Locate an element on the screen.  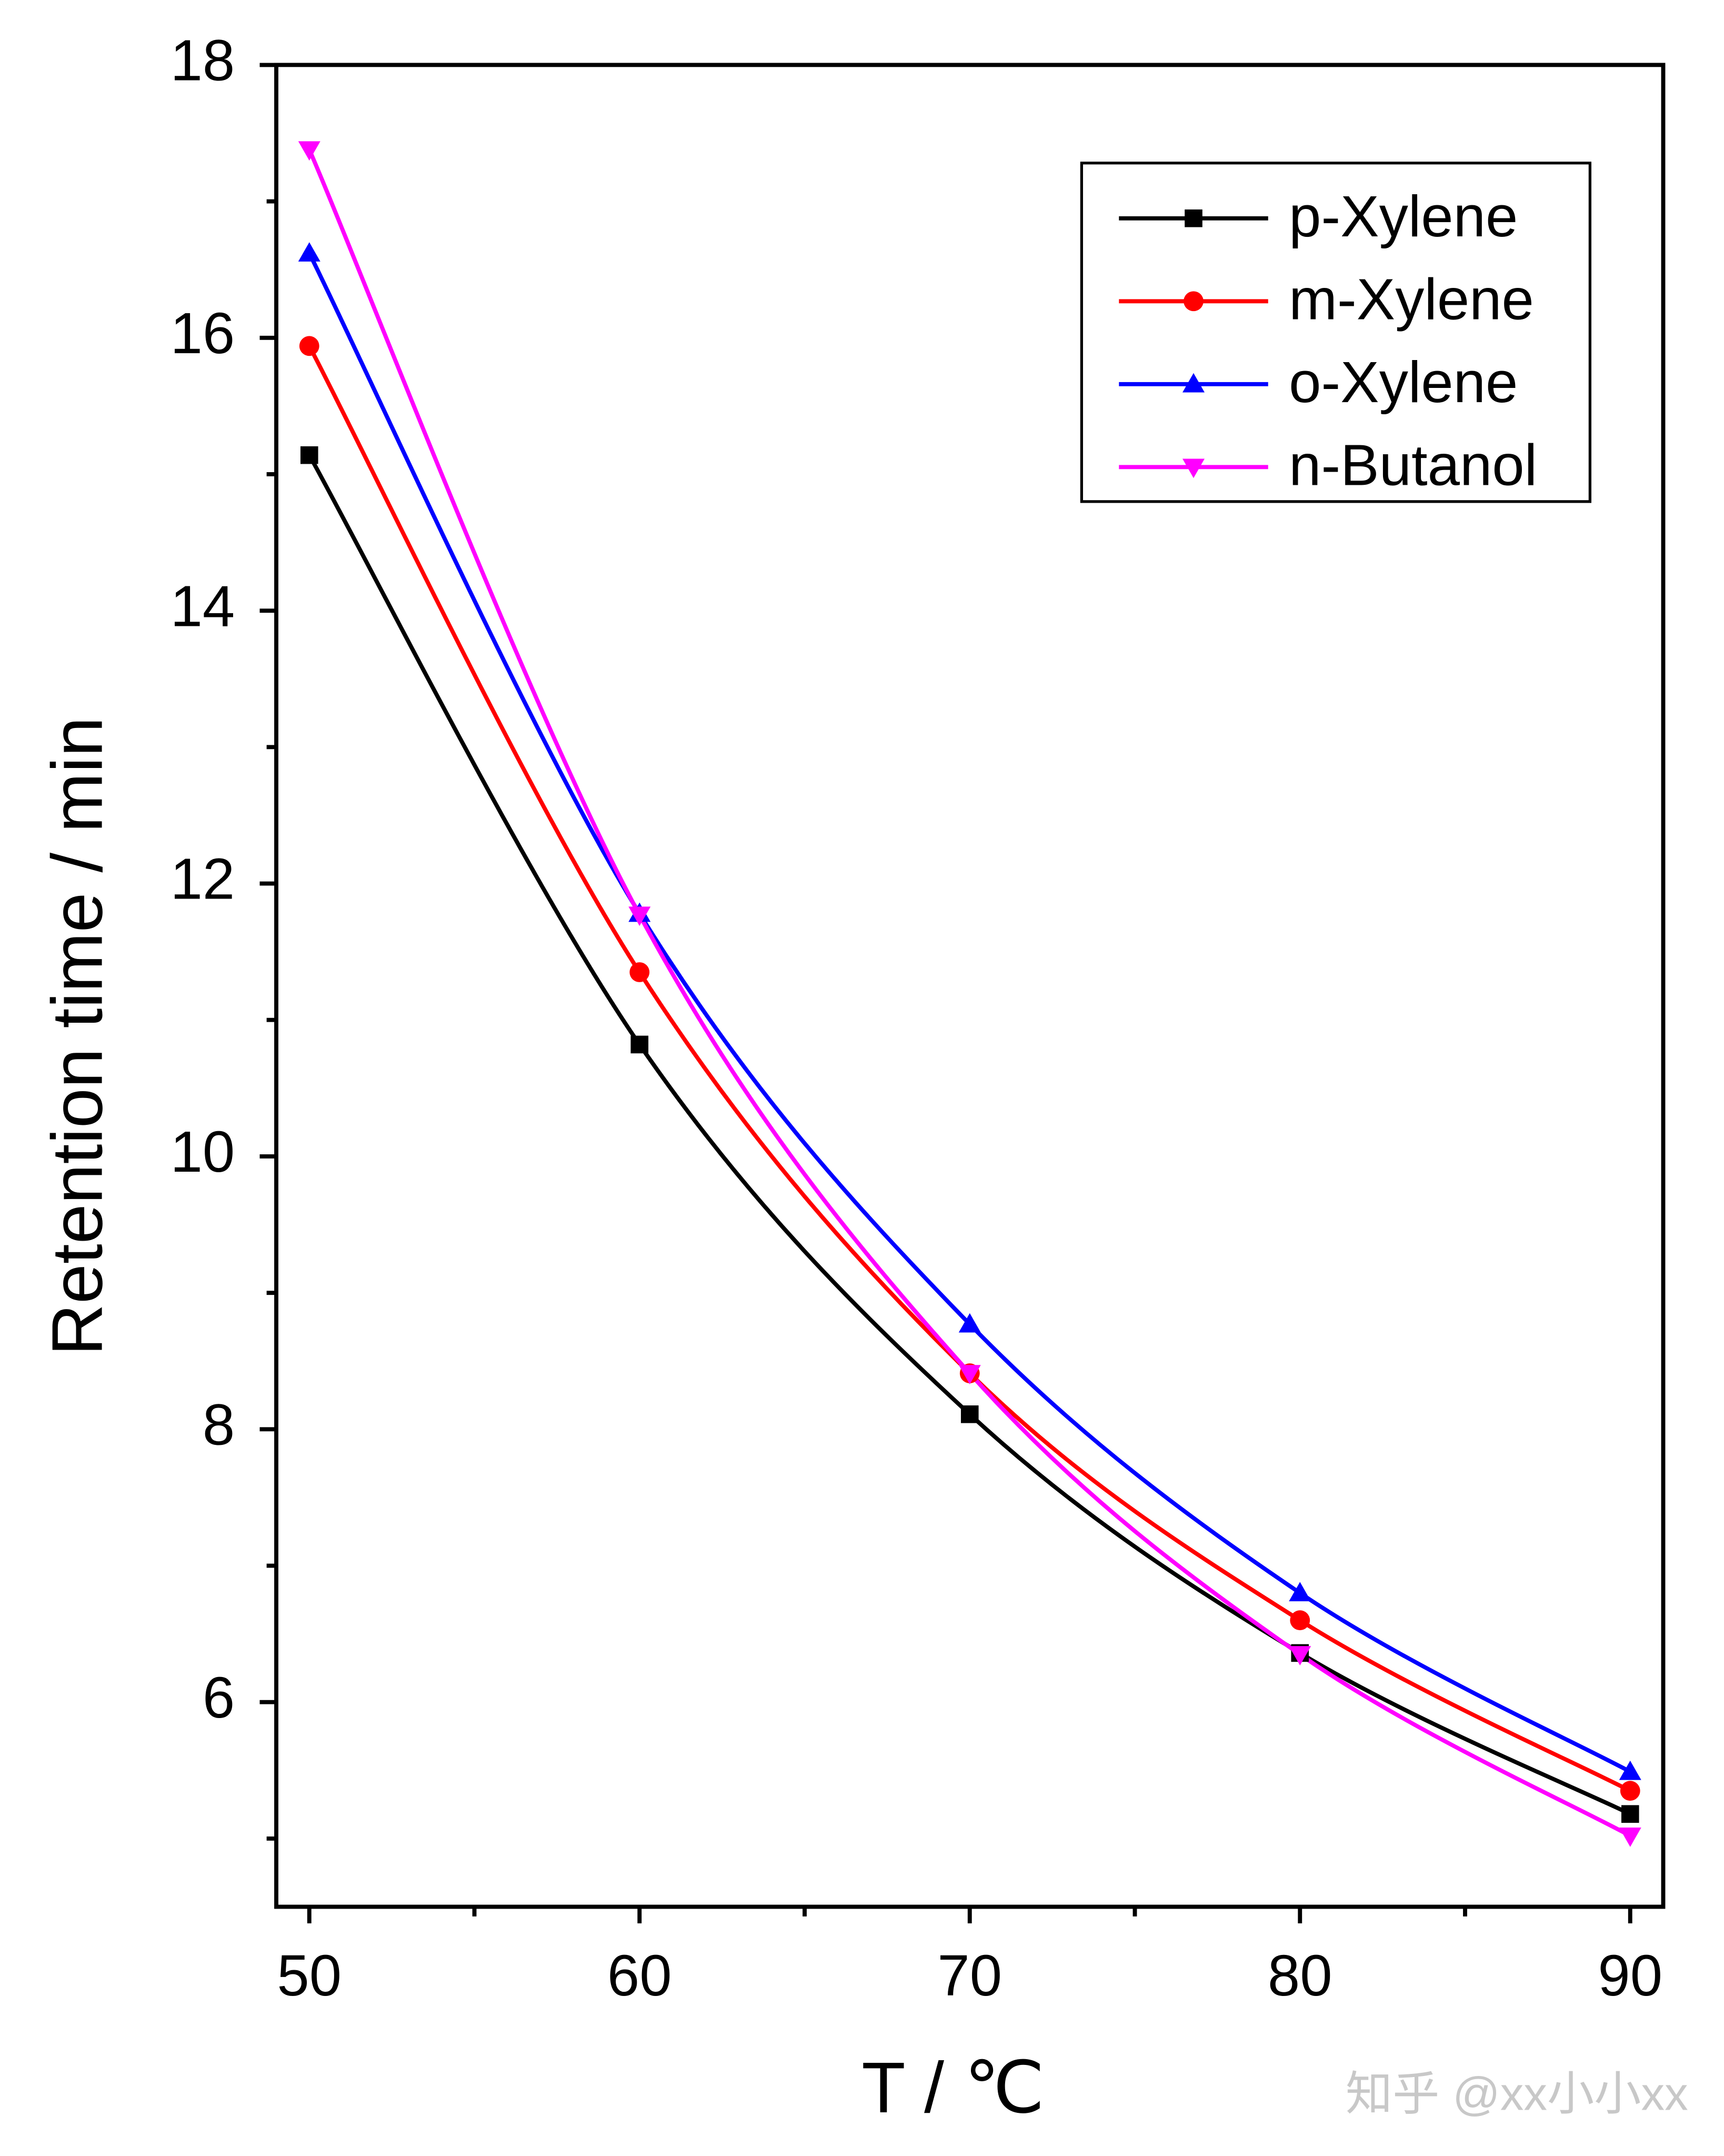
y-tick-label: 8 is located at coordinates (219, 1424).